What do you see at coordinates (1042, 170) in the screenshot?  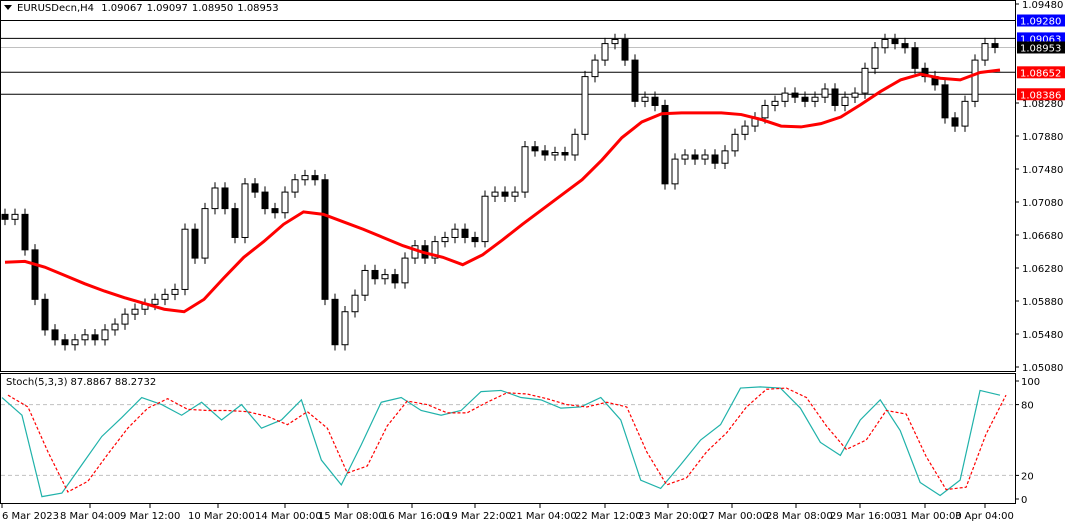 I see `price-tick-label: 1.07480` at bounding box center [1042, 170].